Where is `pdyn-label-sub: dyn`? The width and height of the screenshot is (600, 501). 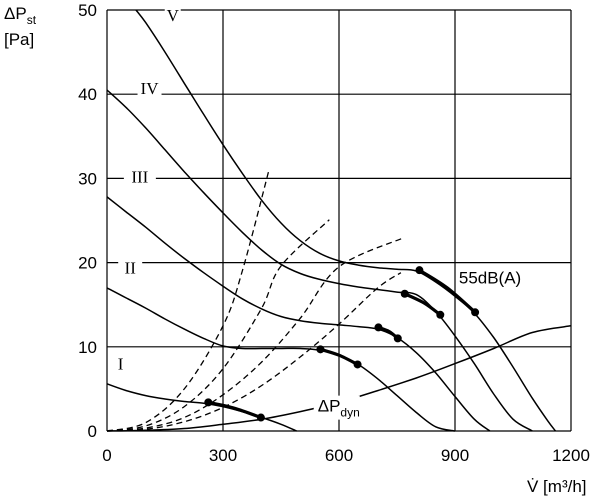
pdyn-label-sub: dyn is located at coordinates (349, 413).